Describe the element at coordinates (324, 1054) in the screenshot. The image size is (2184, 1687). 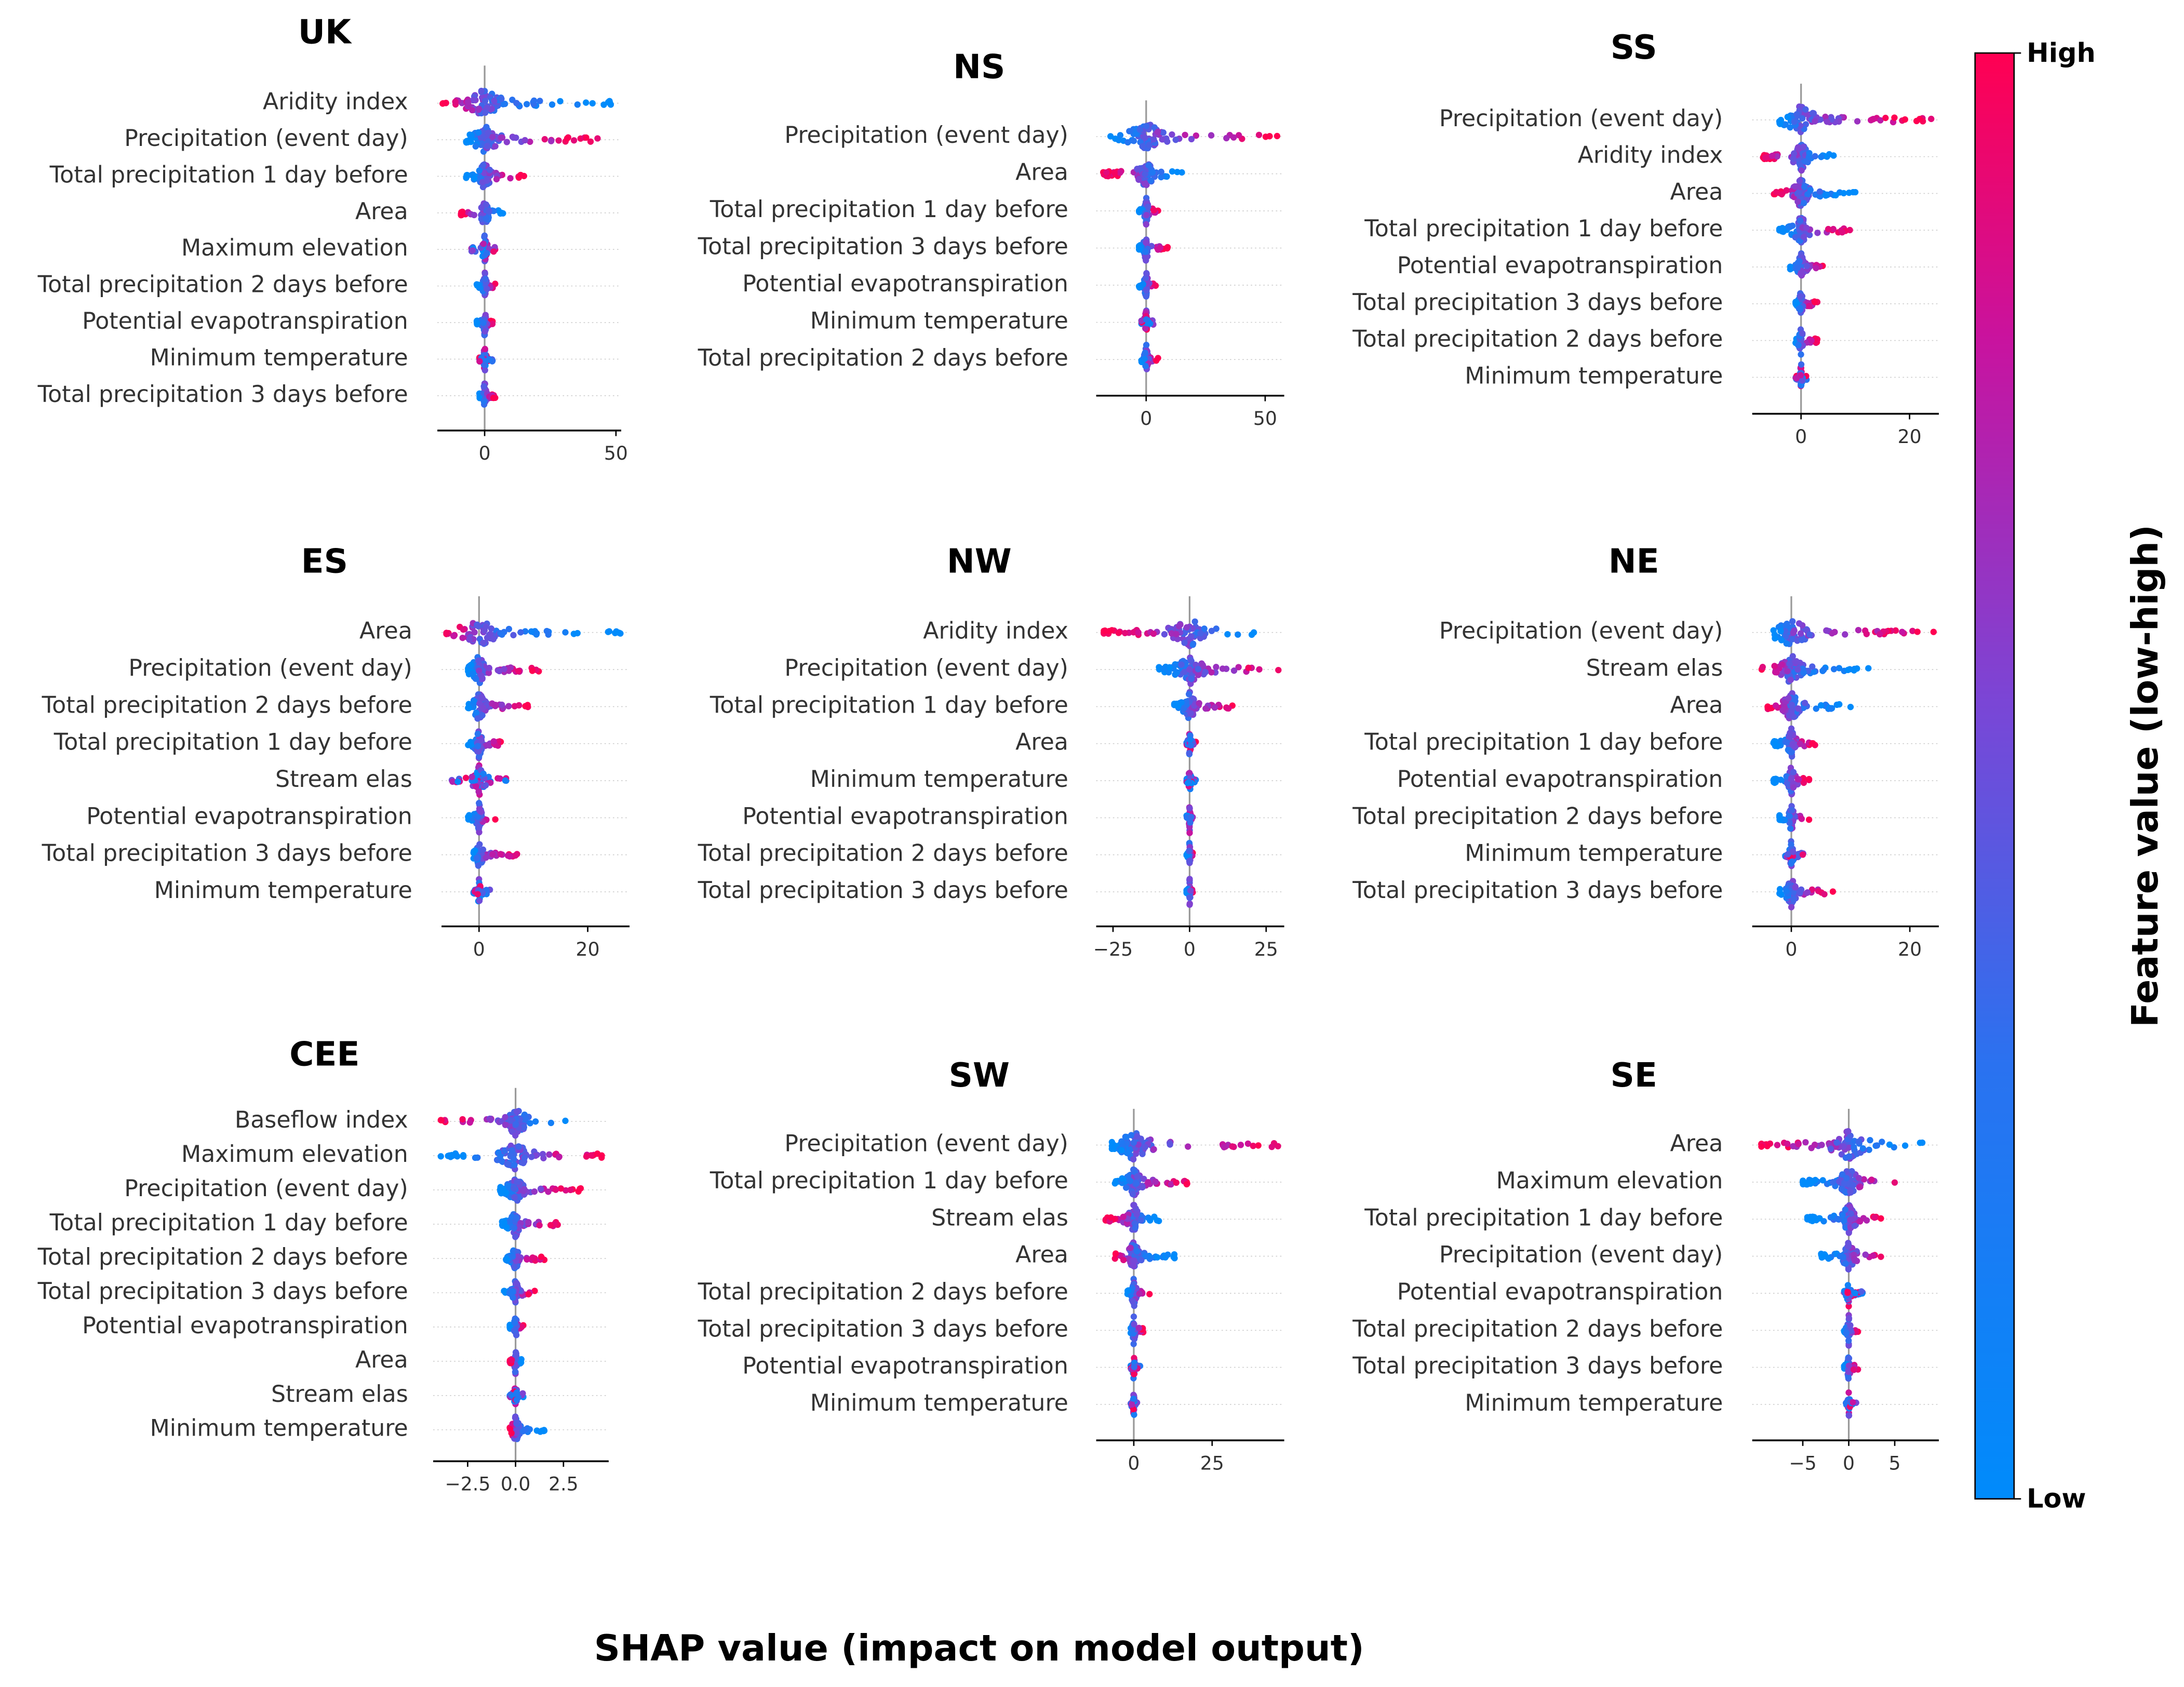
I see `panel-title: CEE` at that location.